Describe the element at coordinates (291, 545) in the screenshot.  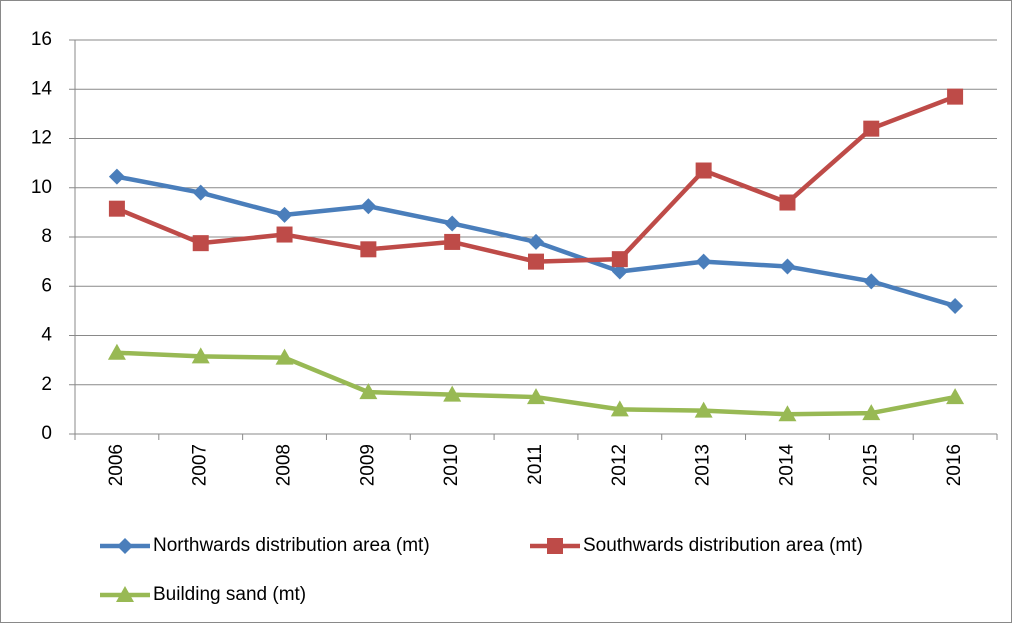
I see `legend-label: Northwards distribution area (mt)` at that location.